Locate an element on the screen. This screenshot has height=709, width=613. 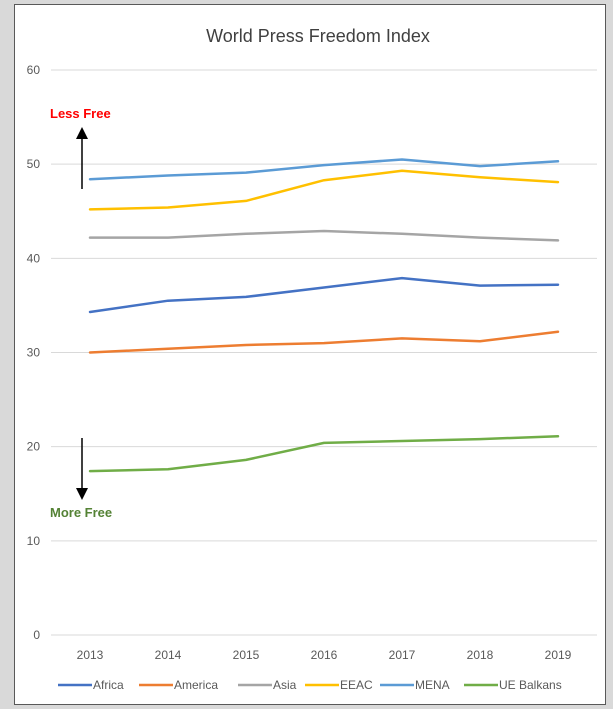
x-axis-ticks: 2013 2014 2015 2016 2017 2018 2019 is located at coordinates (324, 655).